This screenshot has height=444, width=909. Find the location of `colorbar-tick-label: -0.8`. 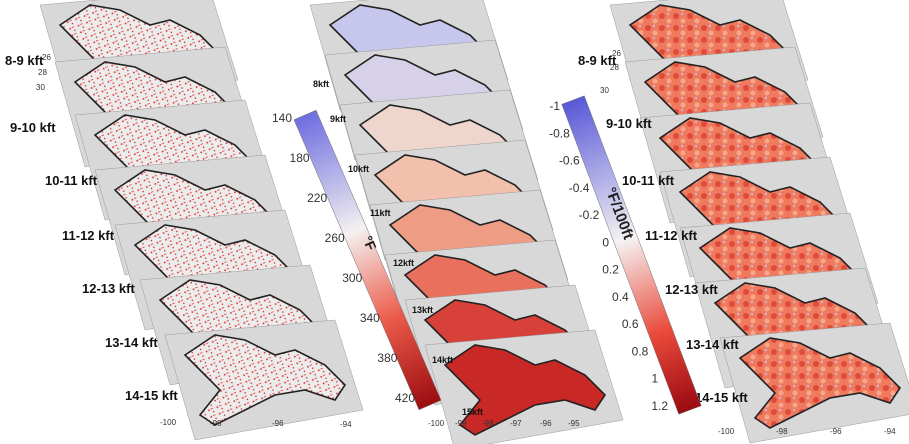

colorbar-tick-label: -0.8 is located at coordinates (559, 133).